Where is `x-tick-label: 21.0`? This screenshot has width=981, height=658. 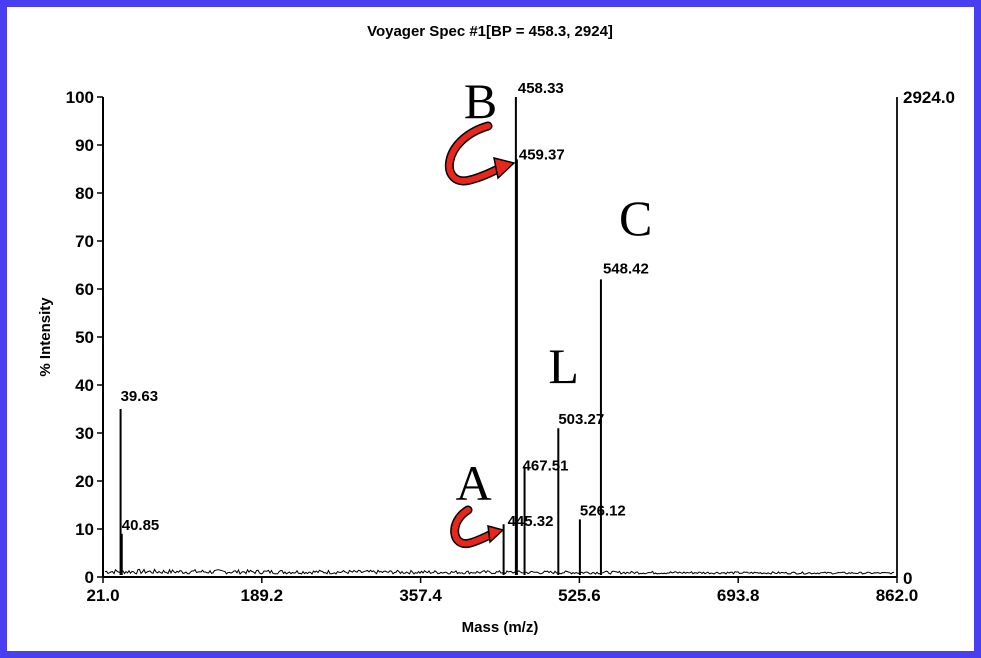
x-tick-label: 21.0 is located at coordinates (102, 595).